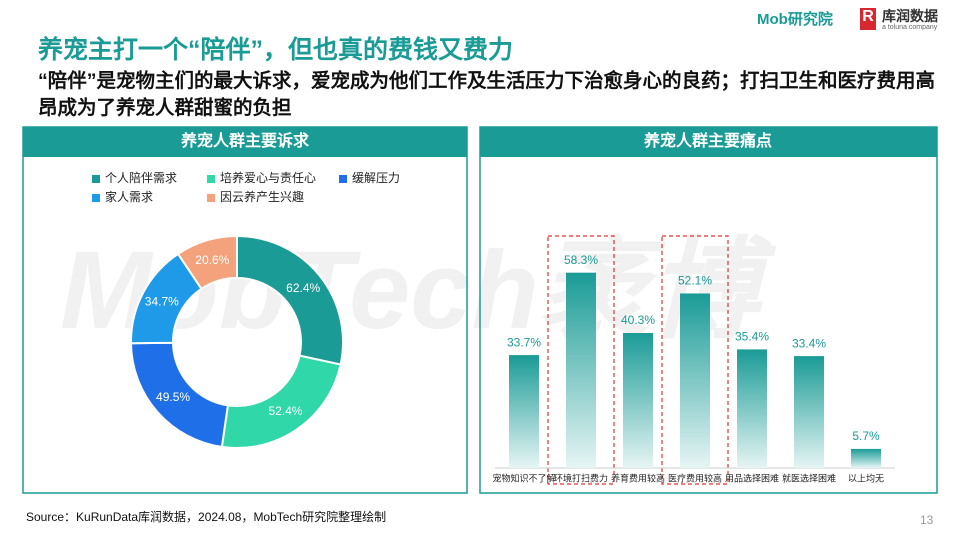 The height and width of the screenshot is (540, 960). I want to click on data-label: 62.4%, so click(303, 288).